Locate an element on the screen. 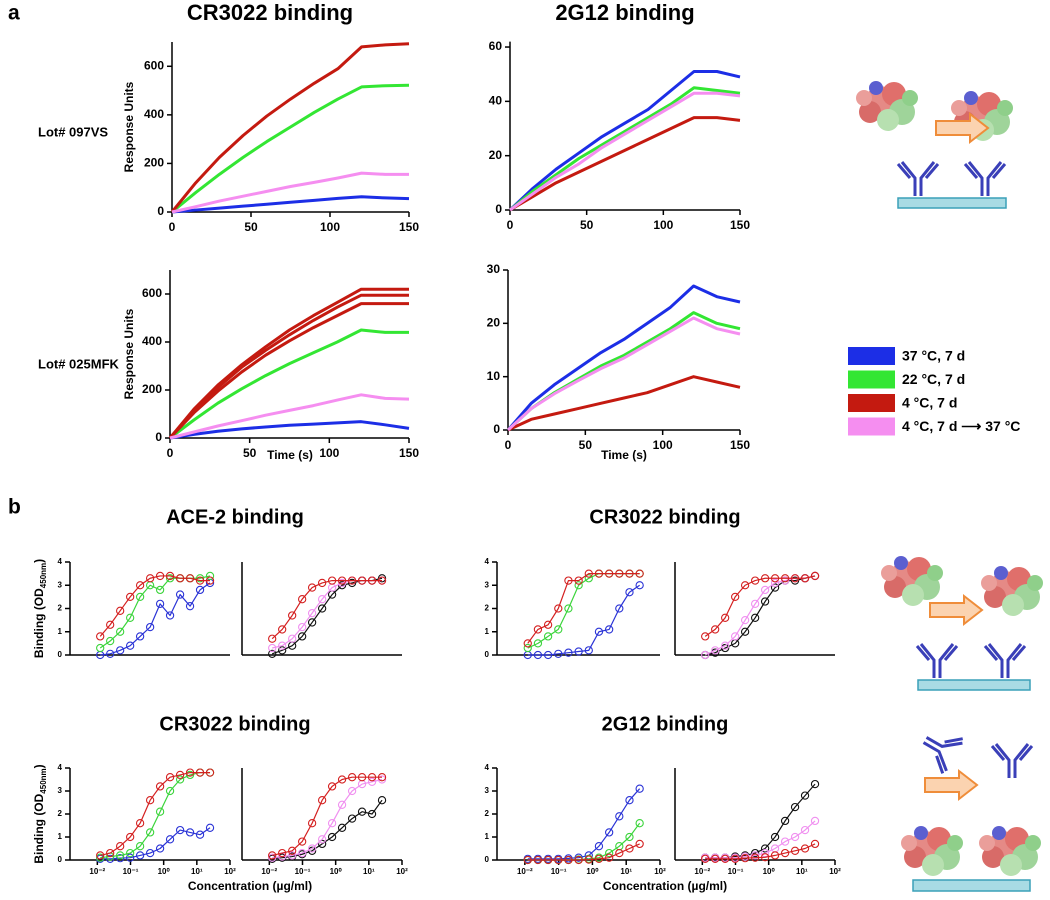  chart is located at coordinates (321, 610).